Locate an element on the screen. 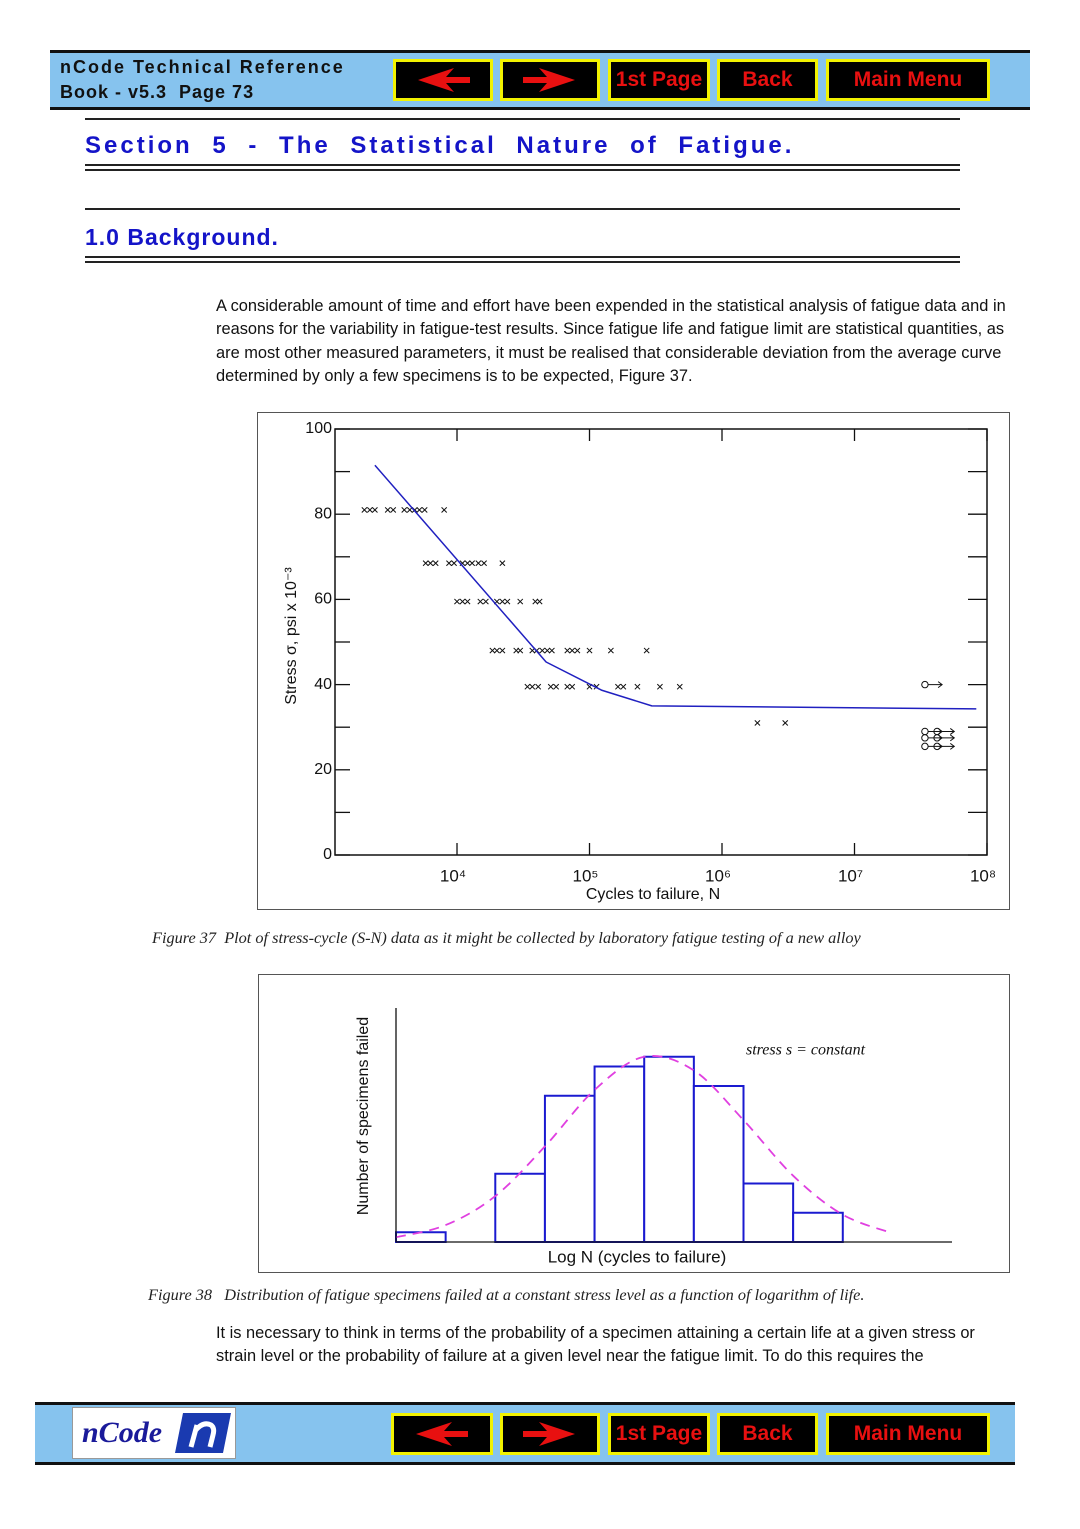 The height and width of the screenshot is (1529, 1080). y-tick-label: 80 is located at coordinates (323, 513).